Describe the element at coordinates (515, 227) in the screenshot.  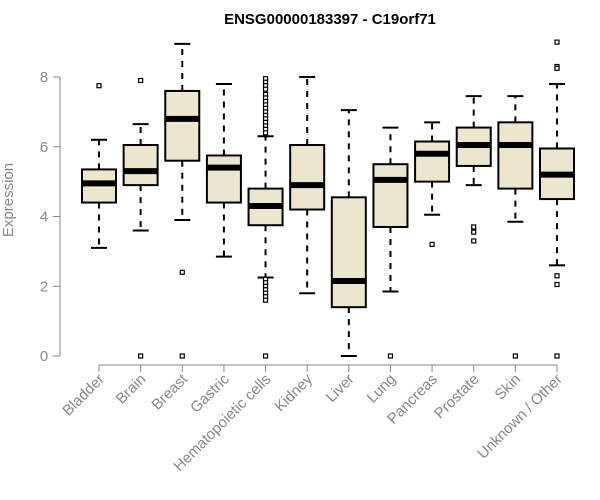
I see `box-skin` at that location.